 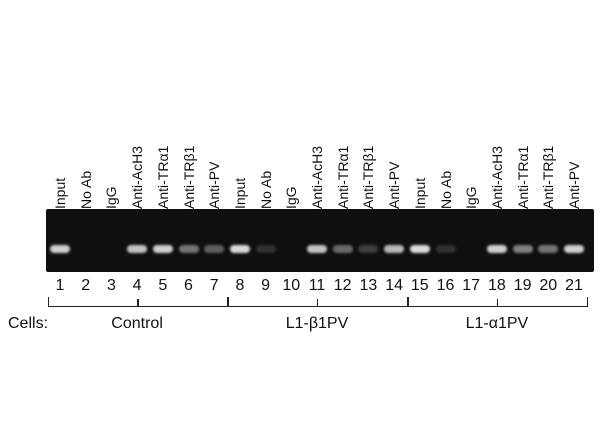 What do you see at coordinates (60, 193) in the screenshot?
I see `lane-label-1: Input` at bounding box center [60, 193].